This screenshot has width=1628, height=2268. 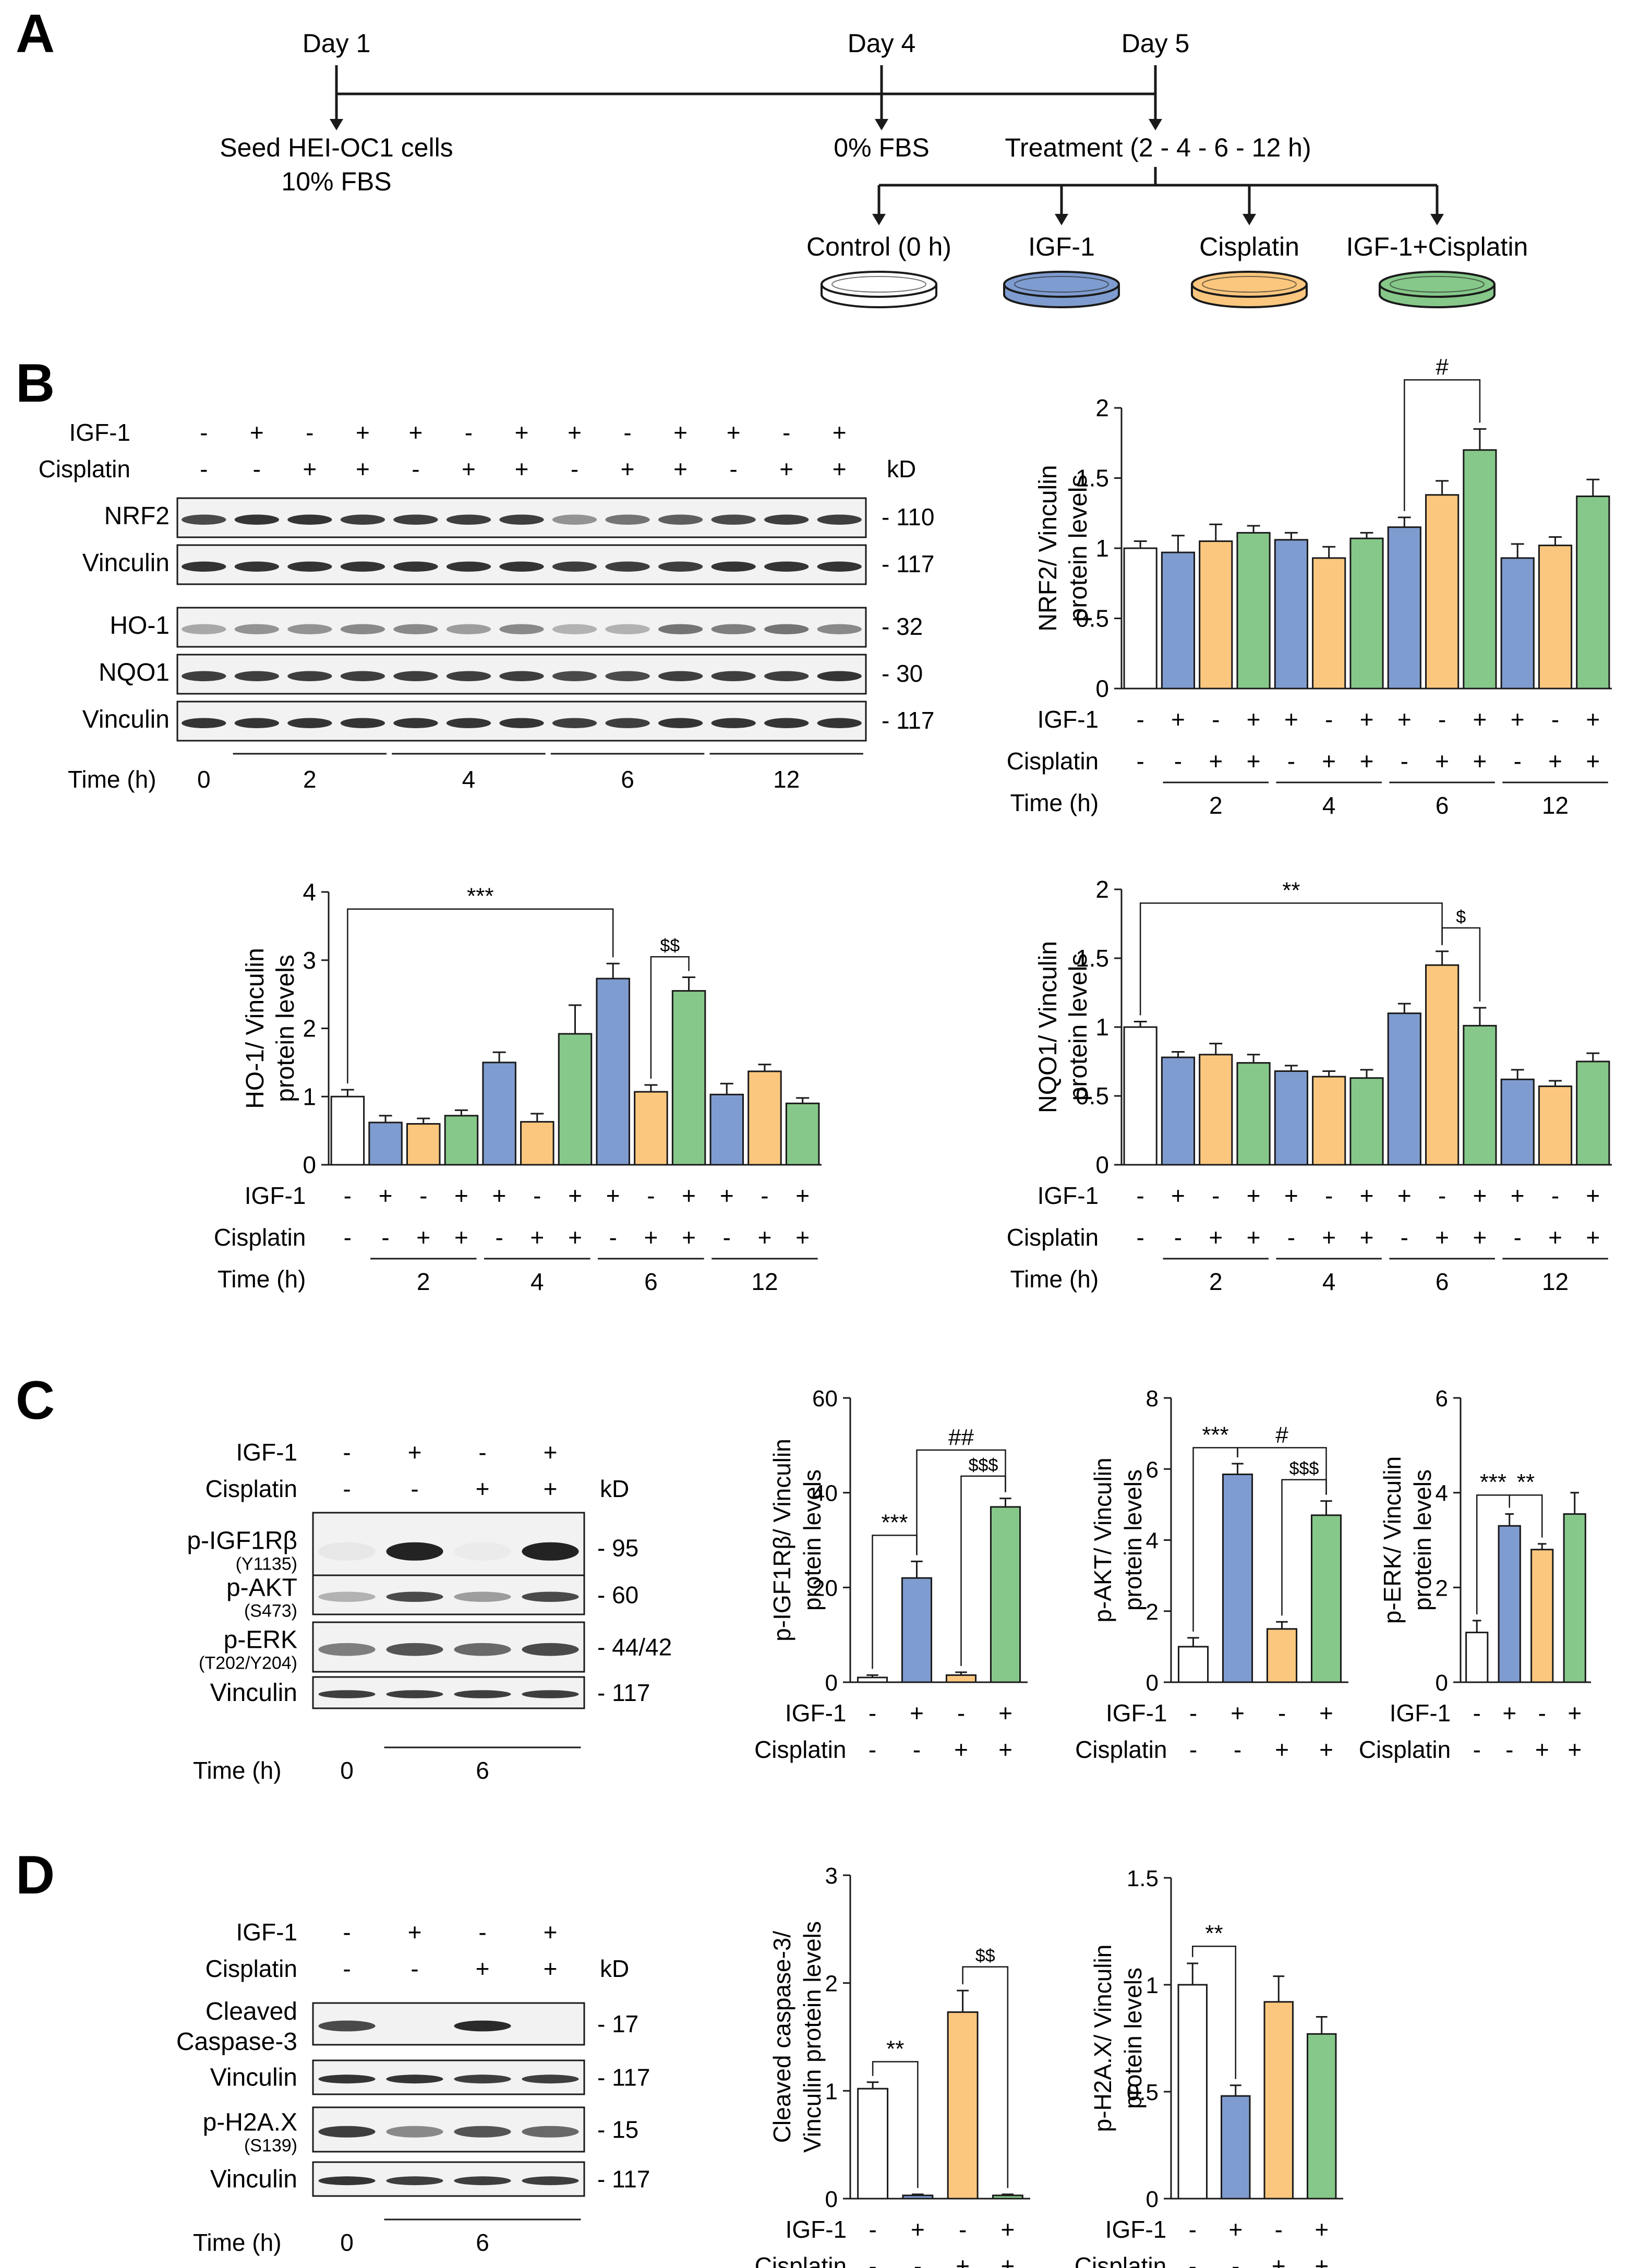 What do you see at coordinates (35, 34) in the screenshot?
I see `panel-letter-a: A` at bounding box center [35, 34].